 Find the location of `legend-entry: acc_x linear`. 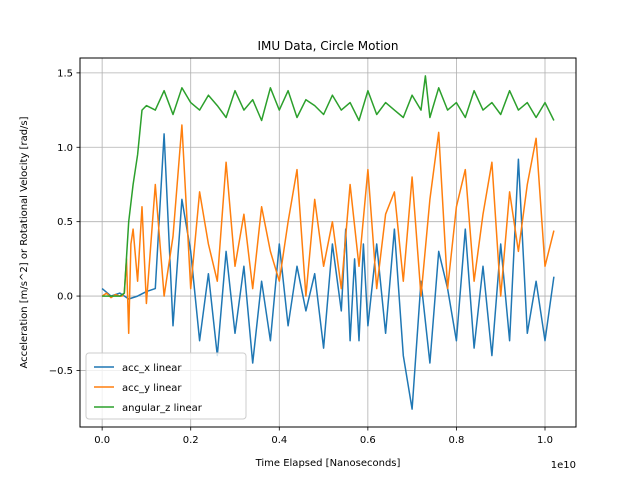

legend-entry: acc_x linear is located at coordinates (152, 368).